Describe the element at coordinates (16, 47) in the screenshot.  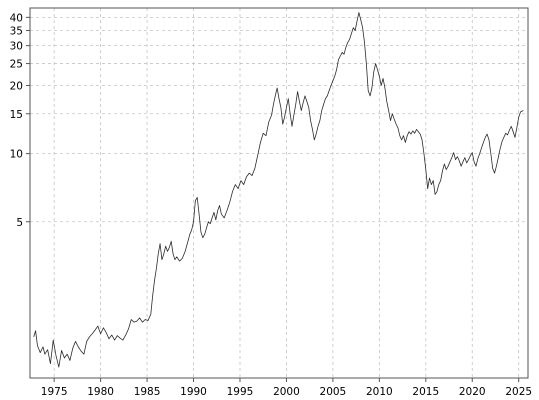
I see `y-tick-label-30: 30` at that location.